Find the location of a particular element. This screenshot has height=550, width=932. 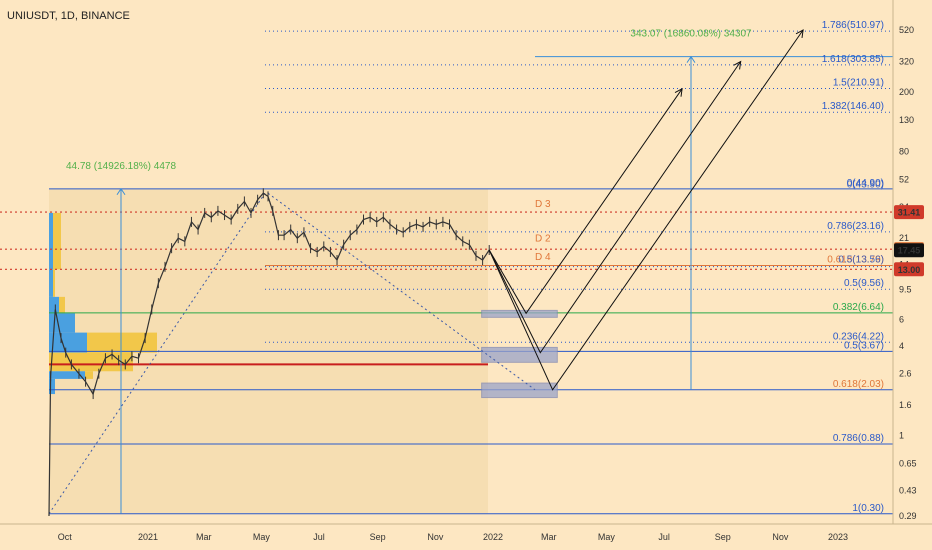

price-axis-panel is located at coordinates (912, 262).